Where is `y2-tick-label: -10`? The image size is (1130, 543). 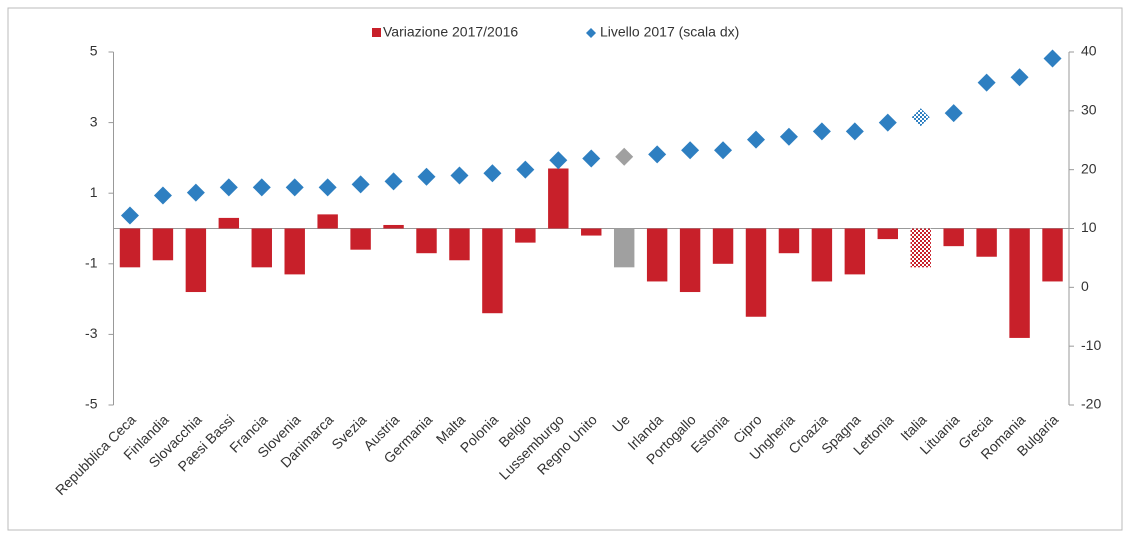 y2-tick-label: -10 is located at coordinates (1091, 345).